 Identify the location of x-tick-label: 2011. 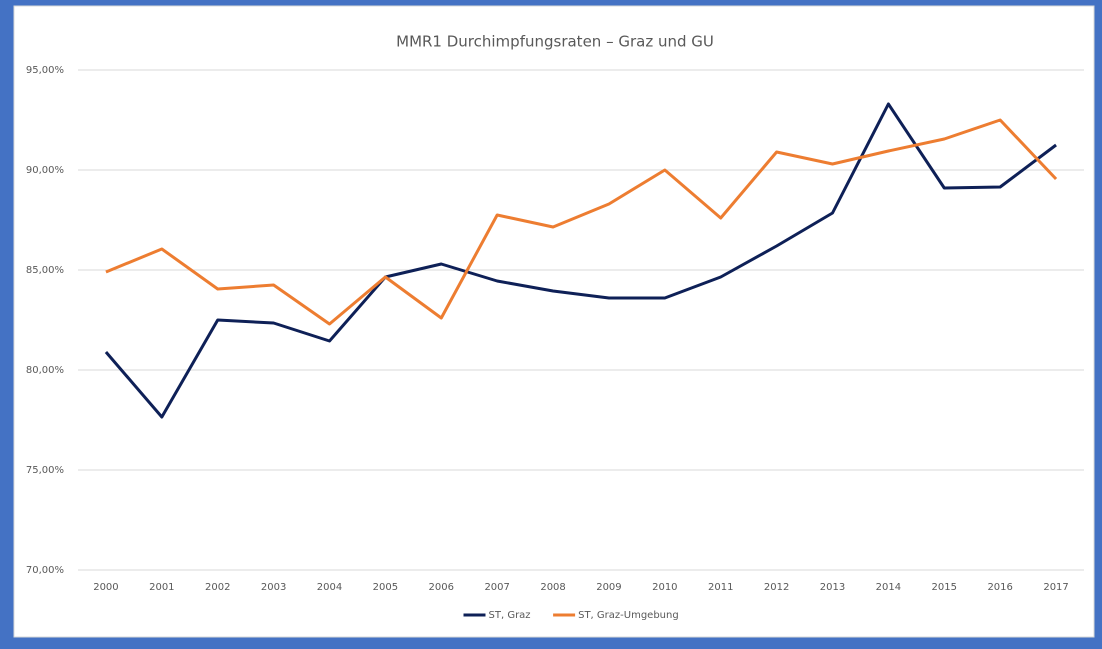
(720, 587).